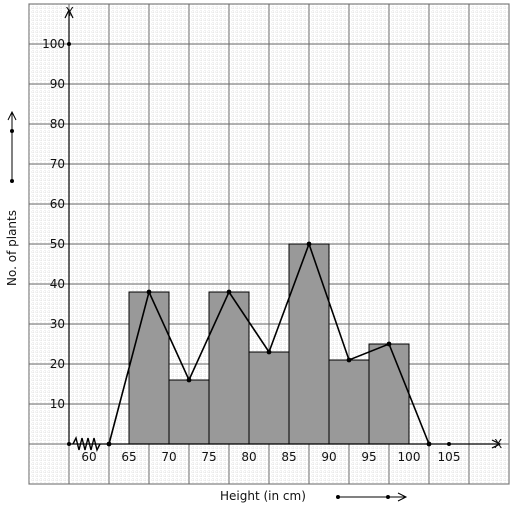 The width and height of the screenshot is (514, 510). What do you see at coordinates (328, 457) in the screenshot?
I see `x-tick-label: 90` at bounding box center [328, 457].